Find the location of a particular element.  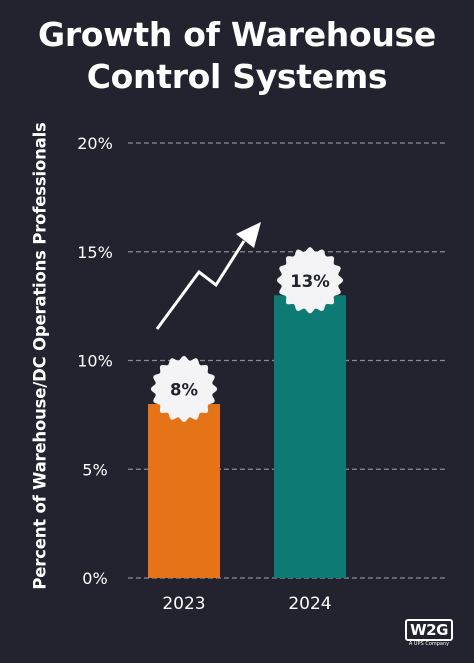

value-badges: 8% 13% is located at coordinates (247, 335).